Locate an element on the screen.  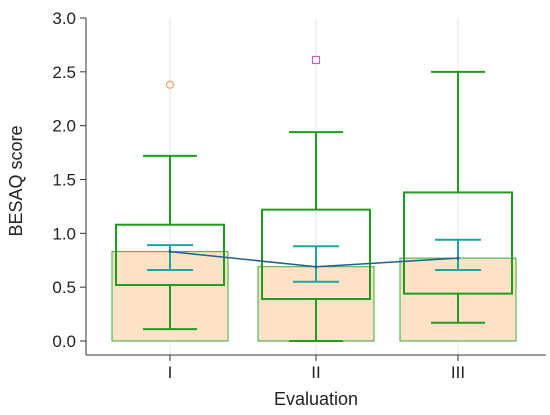
x-axis-title: Evaluation is located at coordinates (316, 399).